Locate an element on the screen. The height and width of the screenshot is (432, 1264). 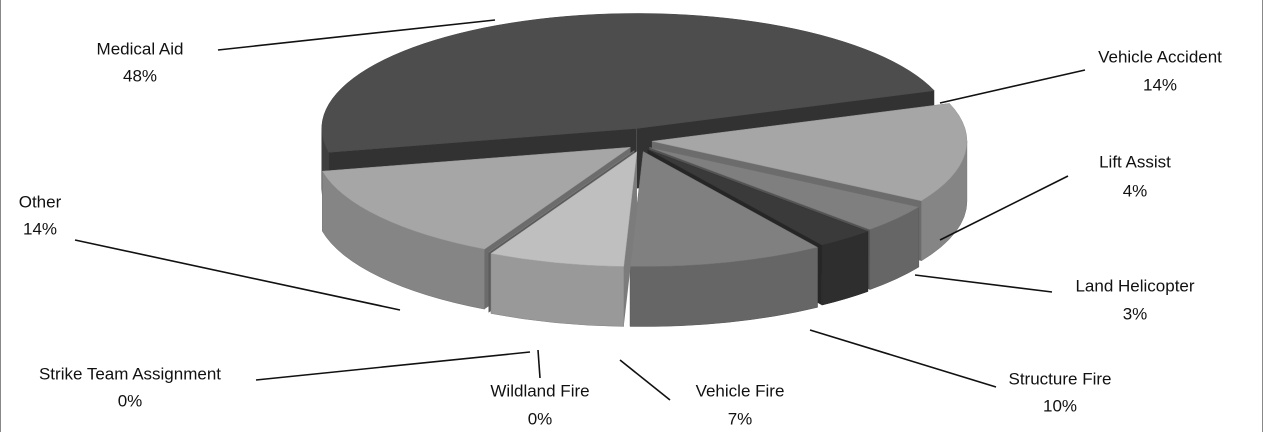
slice-label: Land Helicopter is located at coordinates (1134, 285).